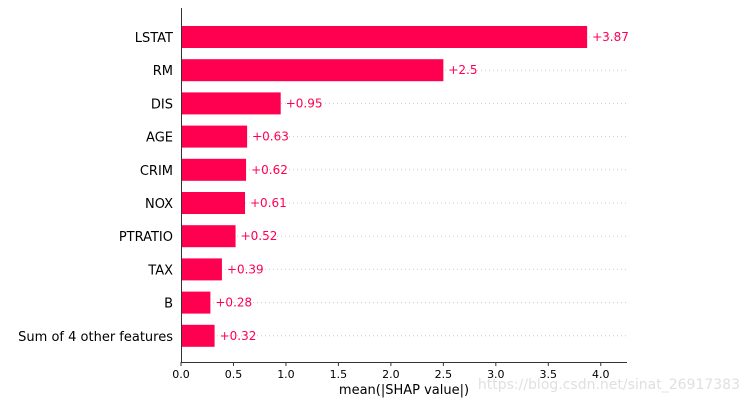 The width and height of the screenshot is (747, 401). I want to click on x-tick-label: 3.5, so click(549, 374).